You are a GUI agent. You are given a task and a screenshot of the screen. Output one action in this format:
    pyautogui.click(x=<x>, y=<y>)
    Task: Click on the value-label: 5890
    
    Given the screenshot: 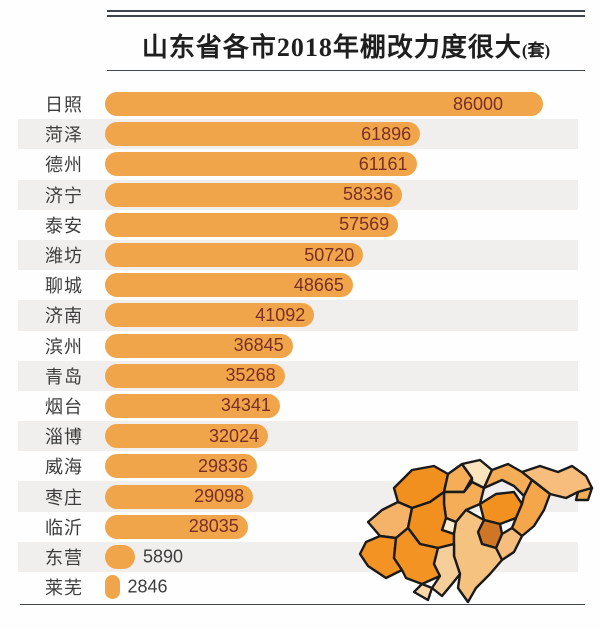 What is the action you would take?
    pyautogui.click(x=163, y=556)
    